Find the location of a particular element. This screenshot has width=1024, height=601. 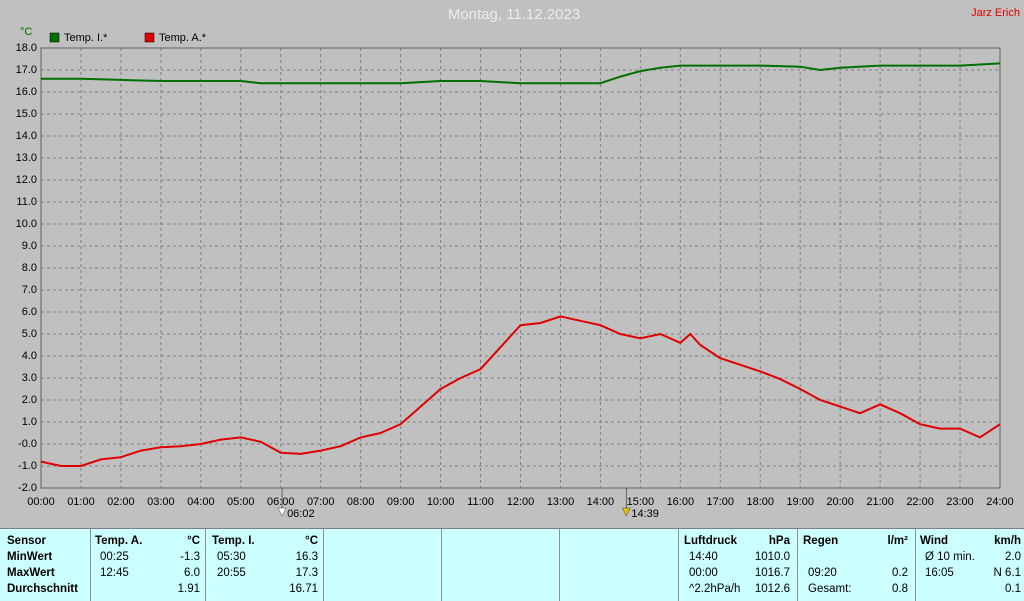

y-tick-label: -0.0 is located at coordinates (27, 444).